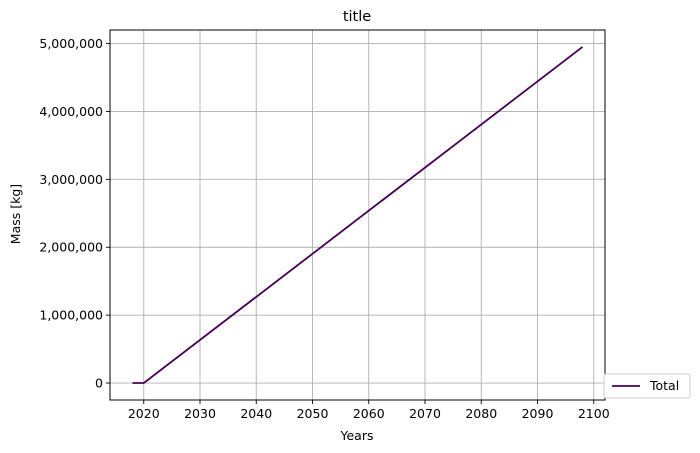  I want to click on y-tick-label: 5,000,000, so click(71, 43).